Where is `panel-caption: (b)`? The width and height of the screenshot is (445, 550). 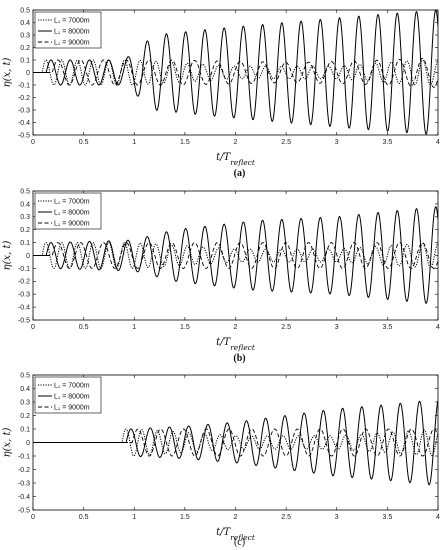
panel-caption: (b) is located at coordinates (239, 358).